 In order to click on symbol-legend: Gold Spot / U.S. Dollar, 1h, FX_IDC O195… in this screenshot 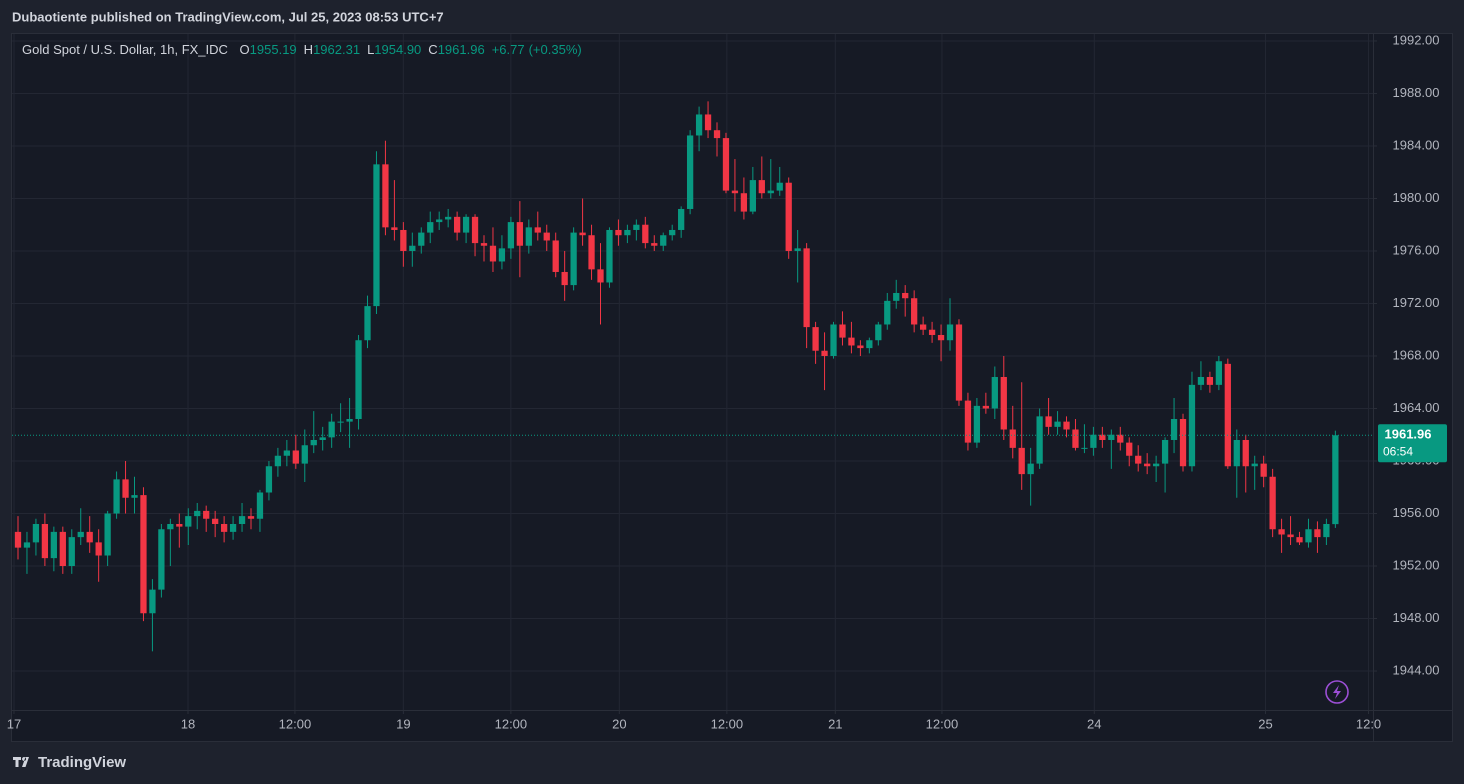, I will do `click(302, 49)`.